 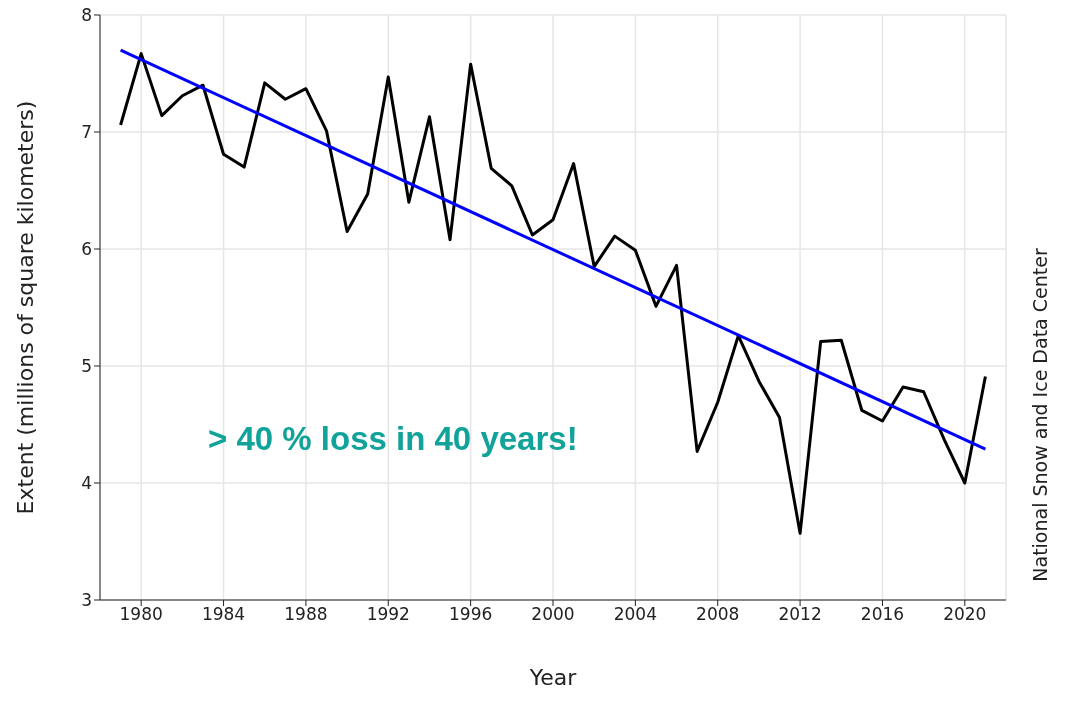 I want to click on x-axis-title: Year, so click(x=553, y=677).